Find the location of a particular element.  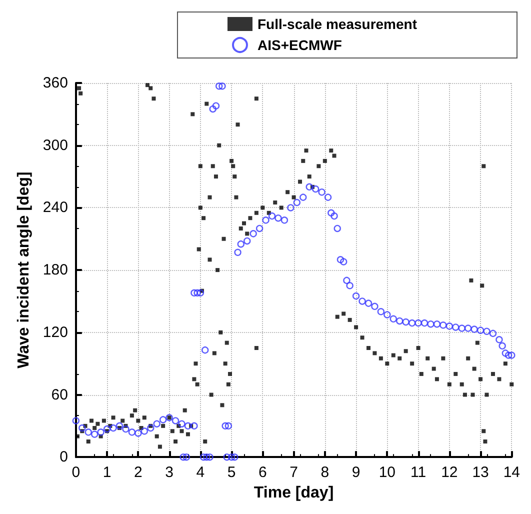

x-tick-label: 9 is located at coordinates (356, 473).